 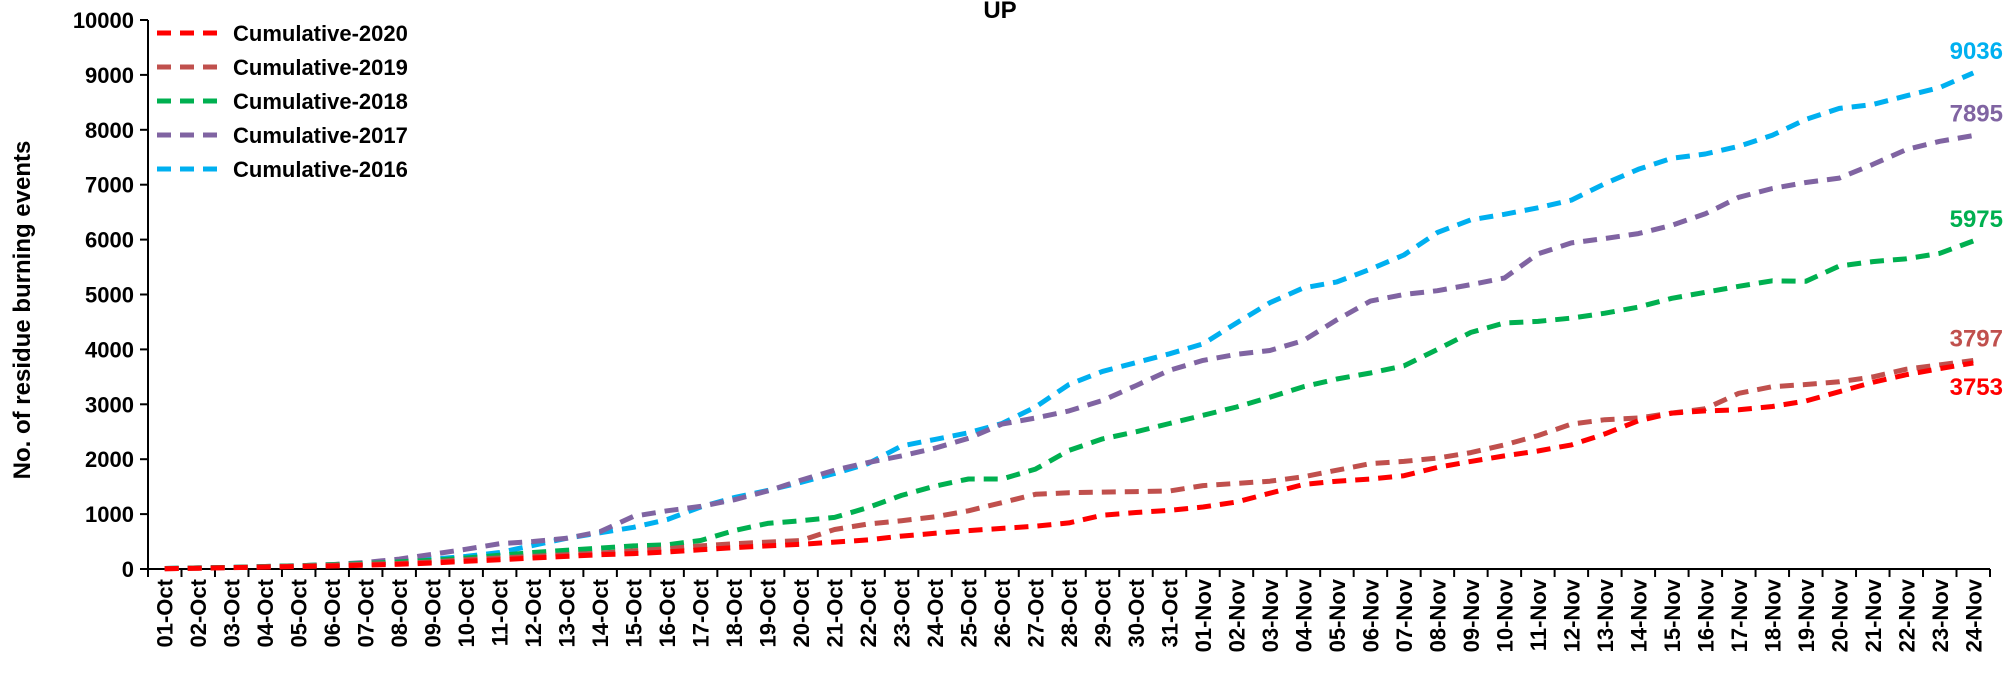 What do you see at coordinates (1976, 339) in the screenshot?
I see `data-label: 3797` at bounding box center [1976, 339].